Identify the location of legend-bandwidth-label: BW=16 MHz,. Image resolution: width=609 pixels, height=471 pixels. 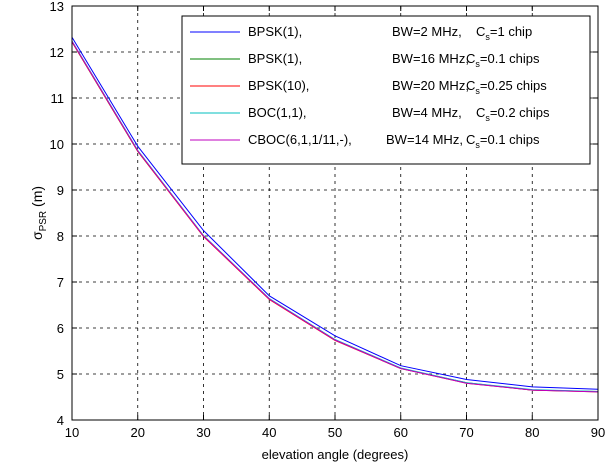
(430, 58).